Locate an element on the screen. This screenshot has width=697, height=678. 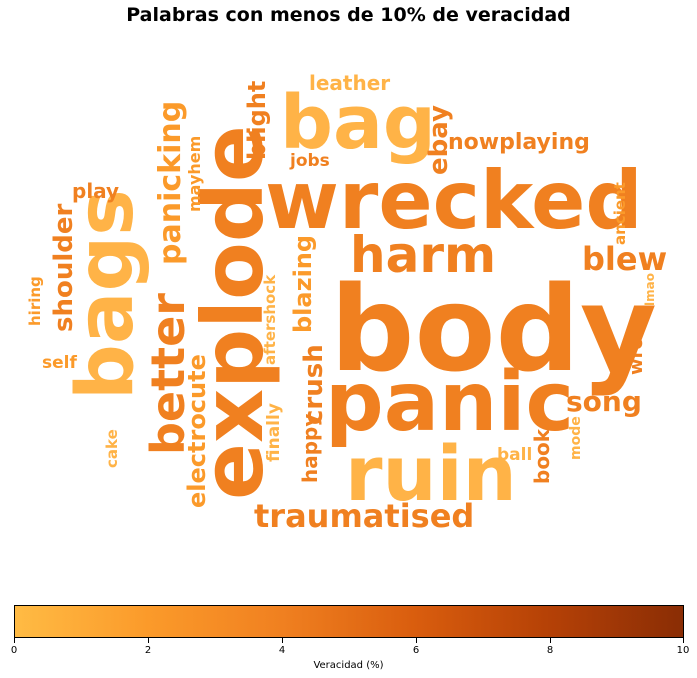
word-ebay: ebay is located at coordinates (439, 140).